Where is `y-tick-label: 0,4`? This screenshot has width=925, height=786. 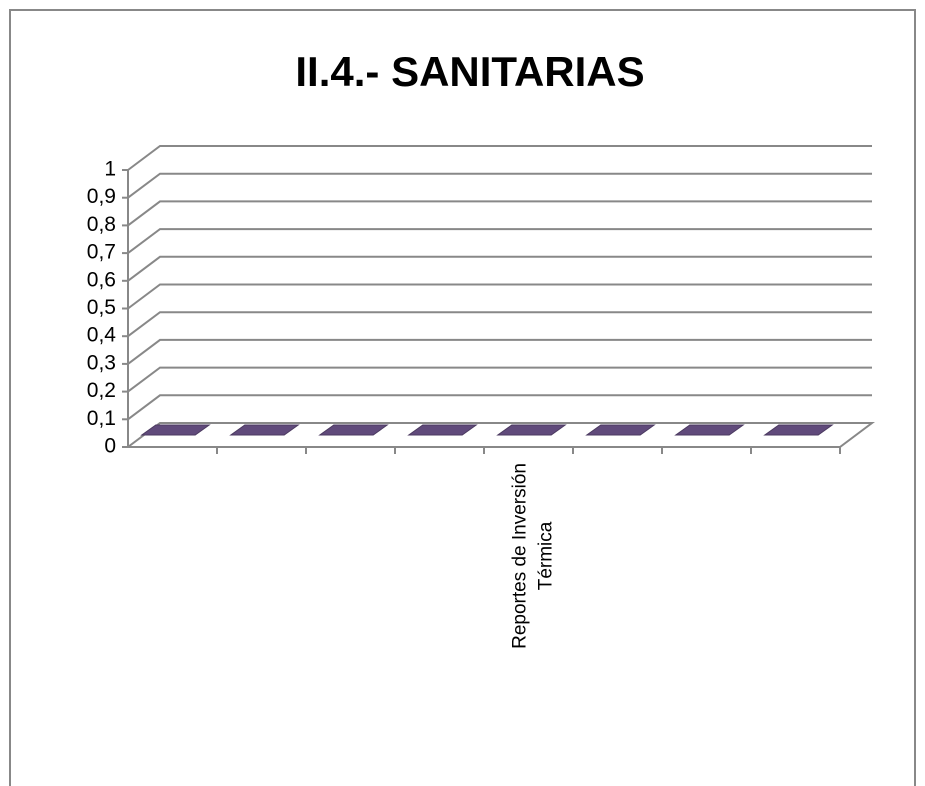
y-tick-label: 0,4 is located at coordinates (102, 335).